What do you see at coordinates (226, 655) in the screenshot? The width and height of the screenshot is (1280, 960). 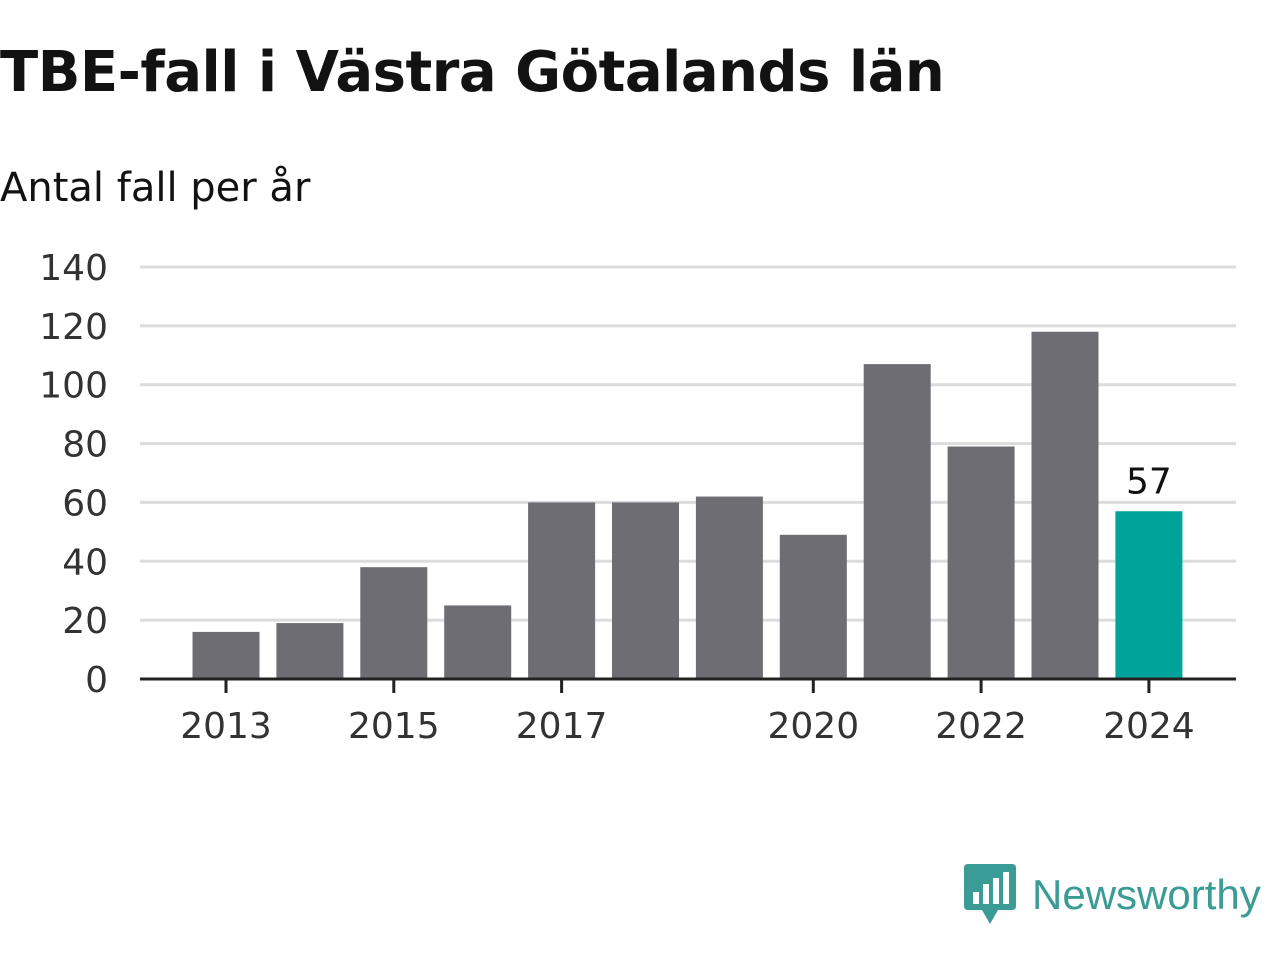 I see `bar-2013` at bounding box center [226, 655].